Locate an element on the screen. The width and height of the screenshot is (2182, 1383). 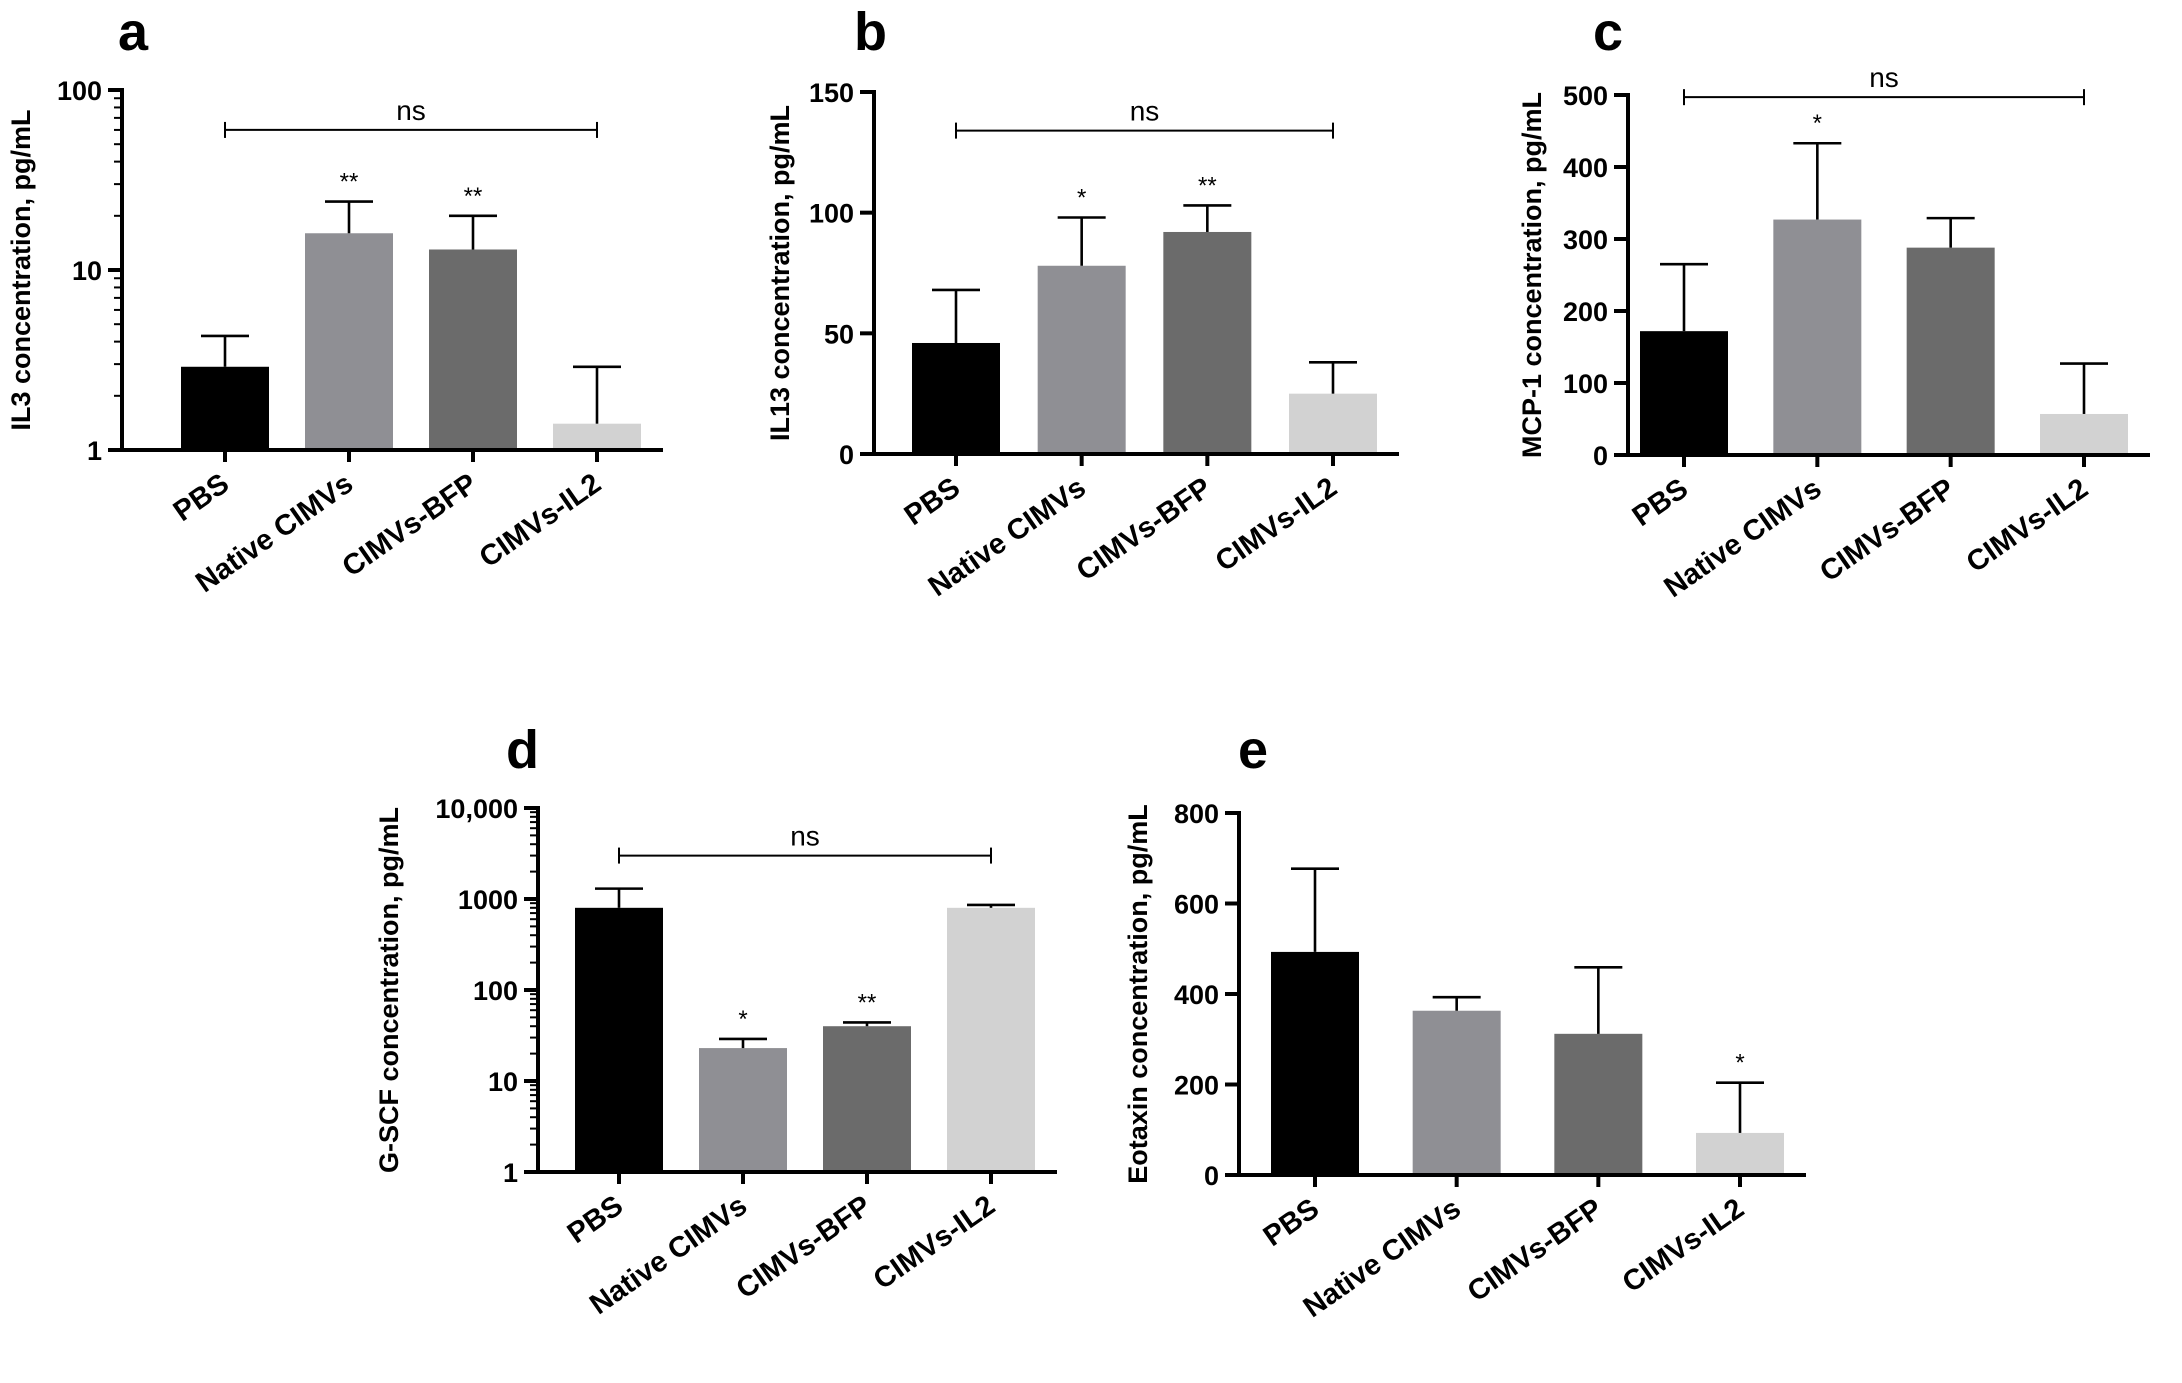
y-tick-label: 800 is located at coordinates (1196, 814).